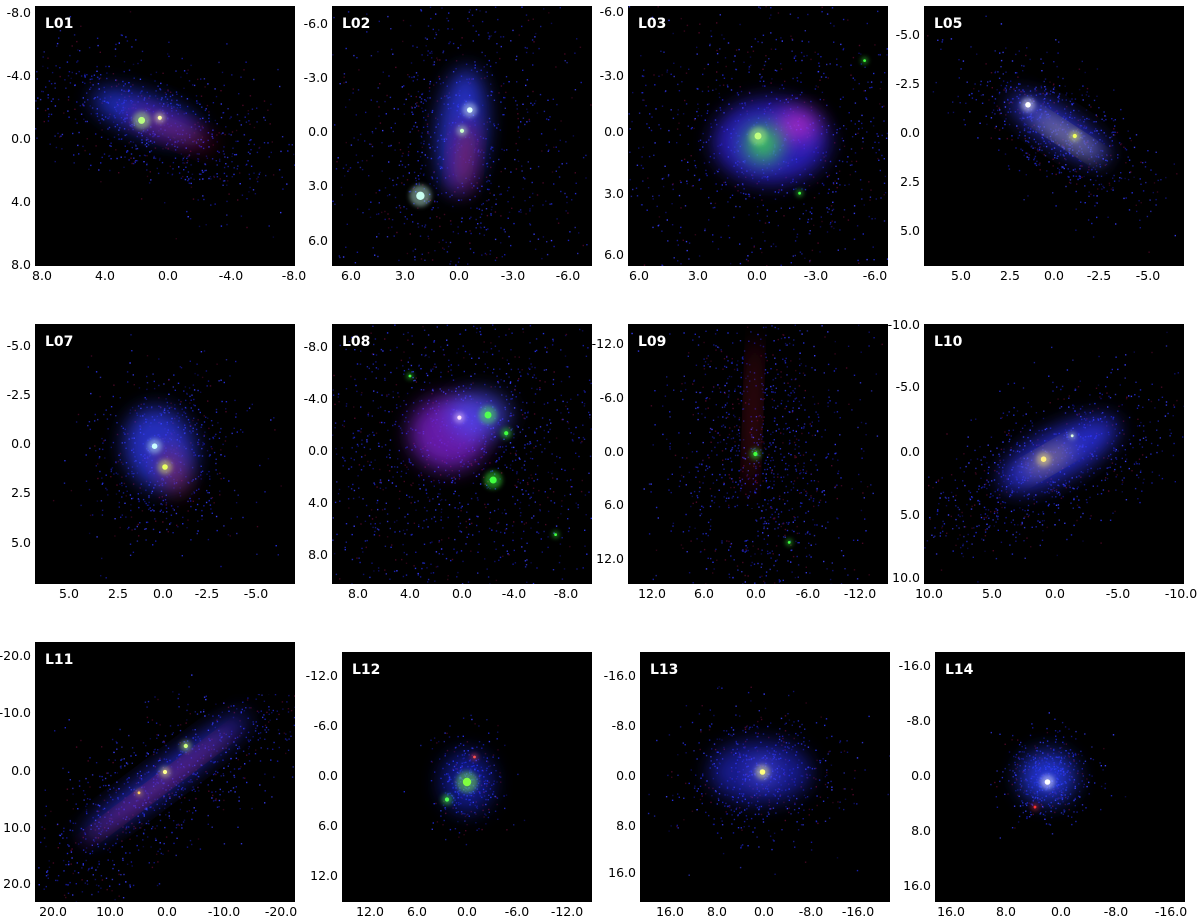 The height and width of the screenshot is (919, 1200). Describe the element at coordinates (901, 666) in the screenshot. I see `y-tick-label: -16.0` at that location.